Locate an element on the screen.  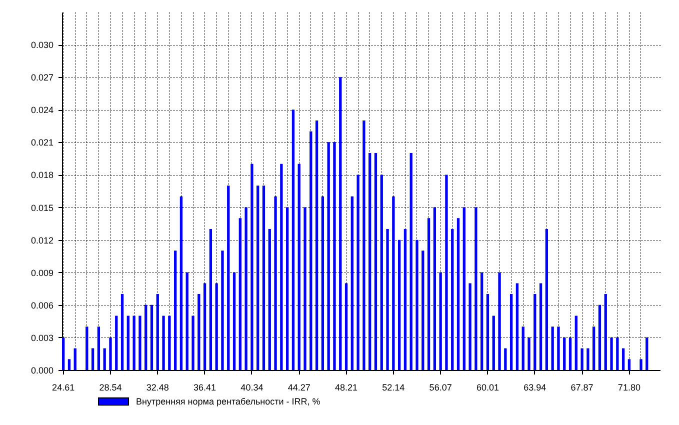
x-tick-label: 40.34 is located at coordinates (252, 387).